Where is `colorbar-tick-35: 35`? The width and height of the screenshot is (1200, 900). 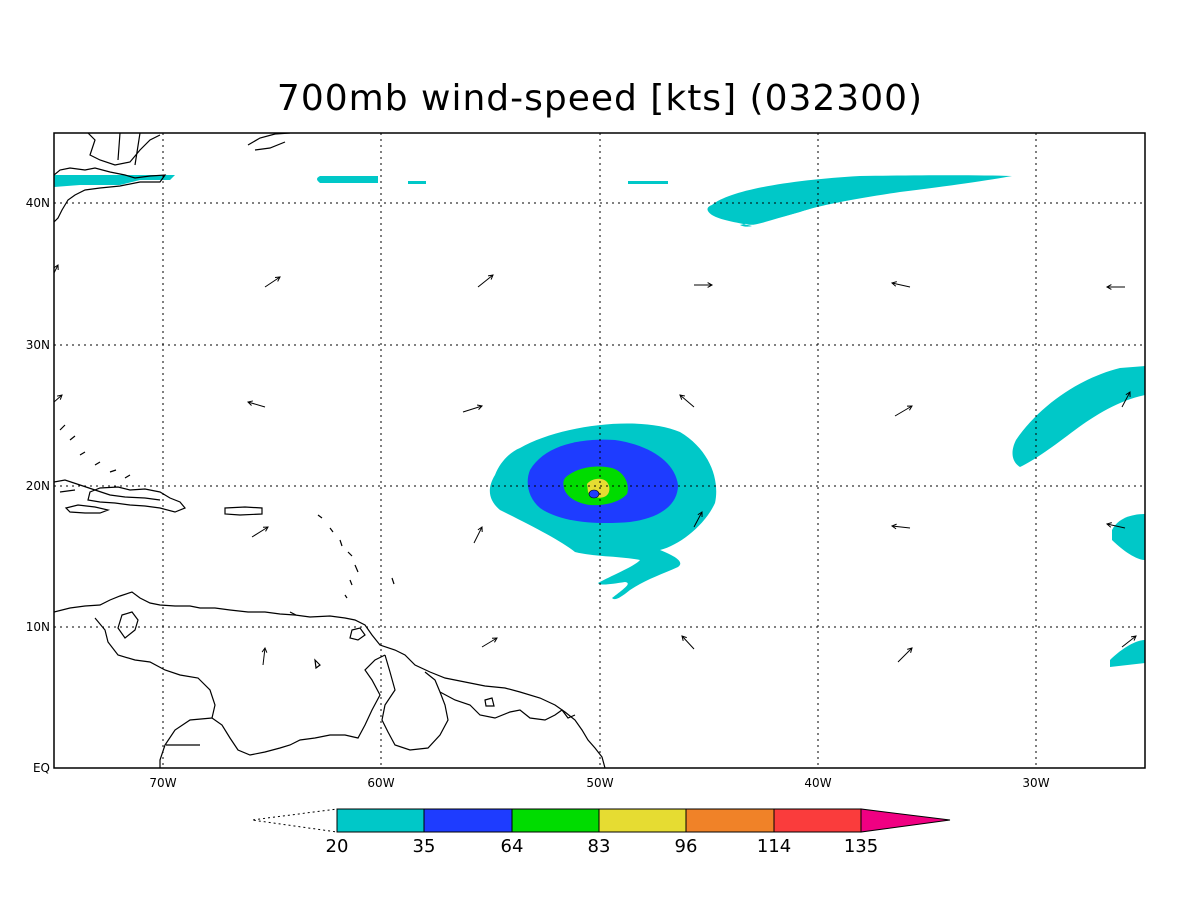
colorbar-tick-35: 35 is located at coordinates (424, 846).